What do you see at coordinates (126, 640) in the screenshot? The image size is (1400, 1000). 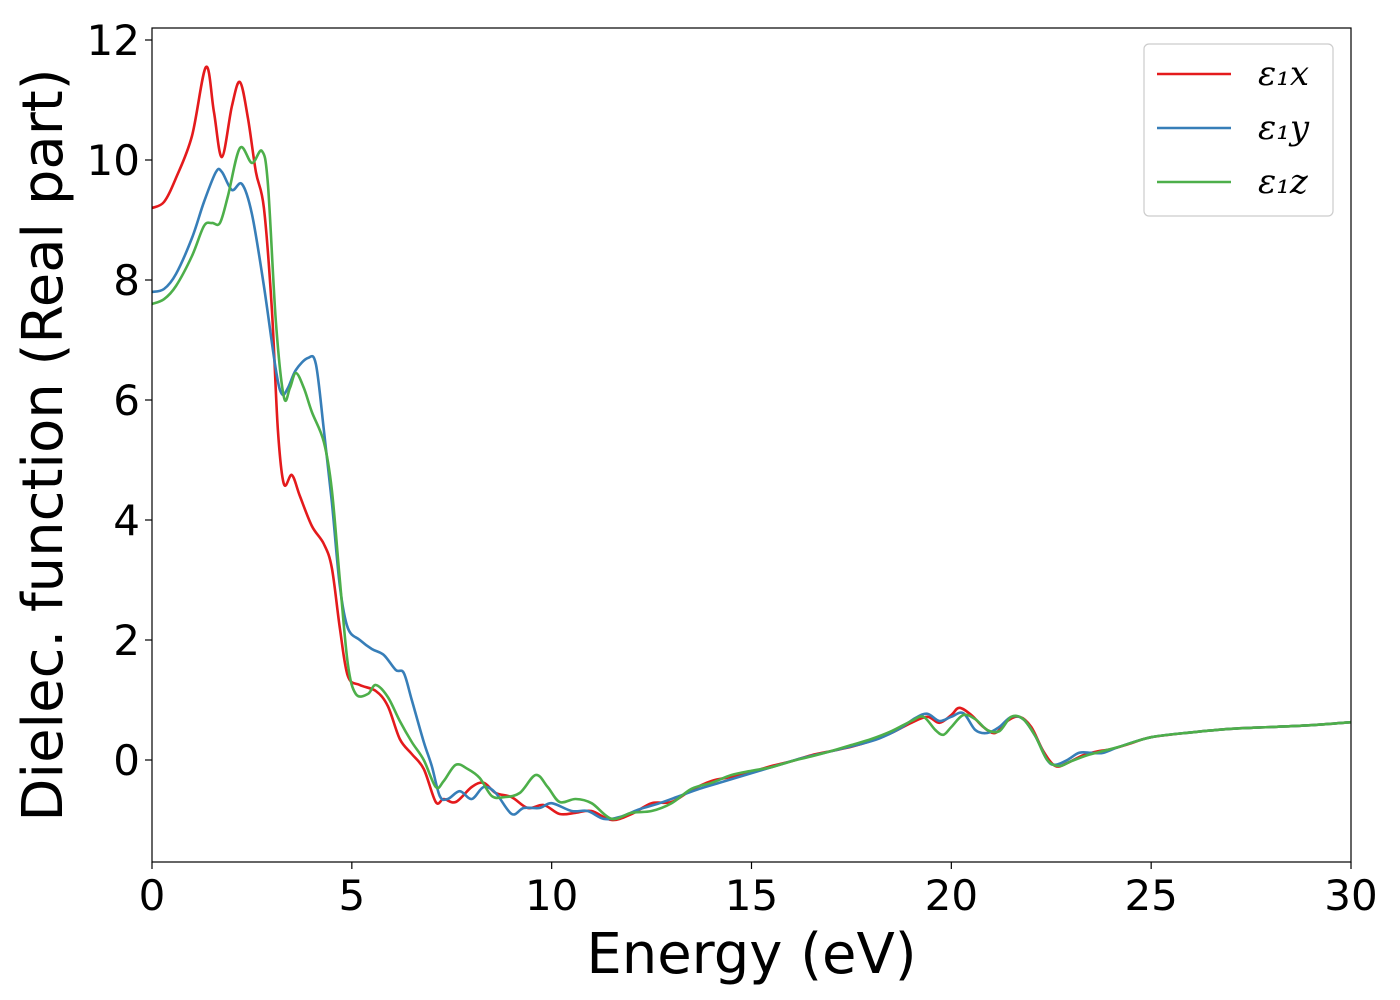 I see `y-tick-label: 2` at bounding box center [126, 640].